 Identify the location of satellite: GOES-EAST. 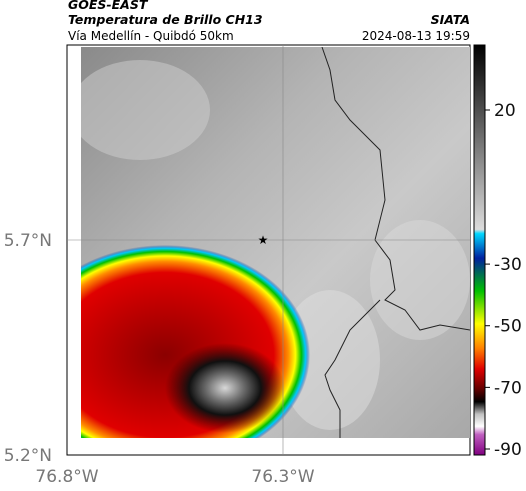
(108, 6).